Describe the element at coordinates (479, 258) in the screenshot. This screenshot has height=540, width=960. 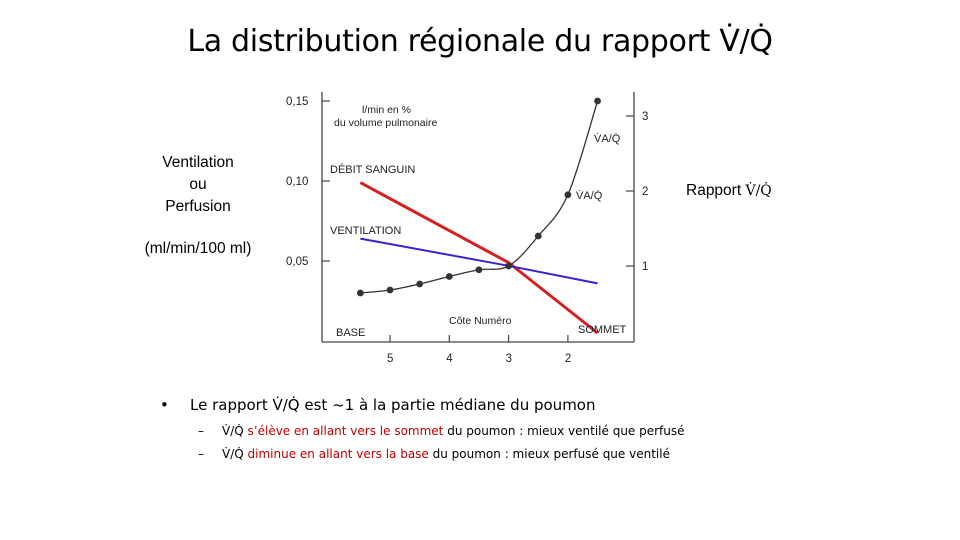
I see `debit-sanguin-line` at that location.